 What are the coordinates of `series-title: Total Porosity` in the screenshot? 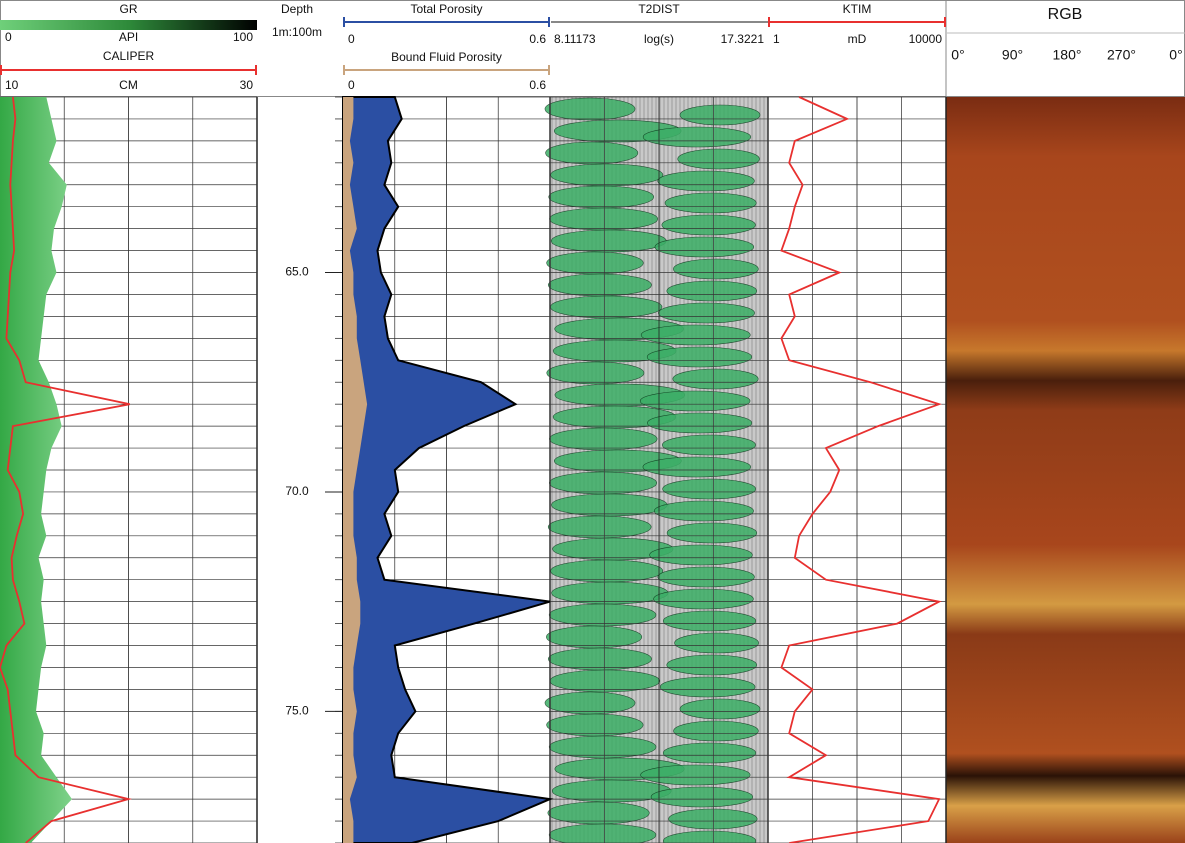 It's located at (446, 9).